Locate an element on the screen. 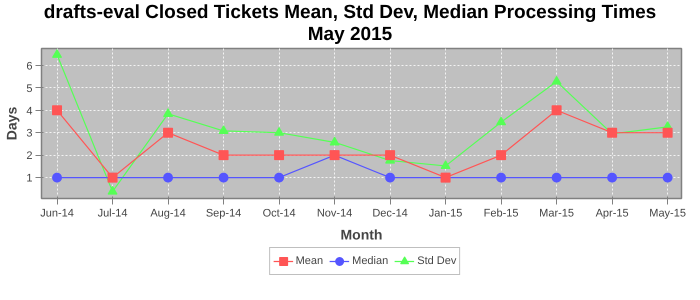 This screenshot has height=300, width=700. y-tick-label: 6 is located at coordinates (29, 66).